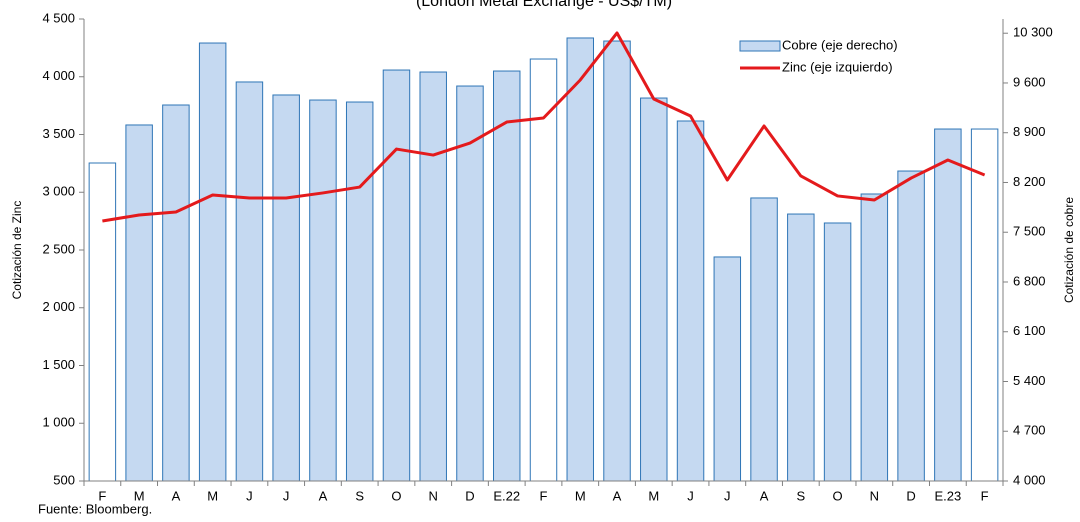  Describe the element at coordinates (58, 17) in the screenshot. I see `y-tick-label: 4 500` at that location.